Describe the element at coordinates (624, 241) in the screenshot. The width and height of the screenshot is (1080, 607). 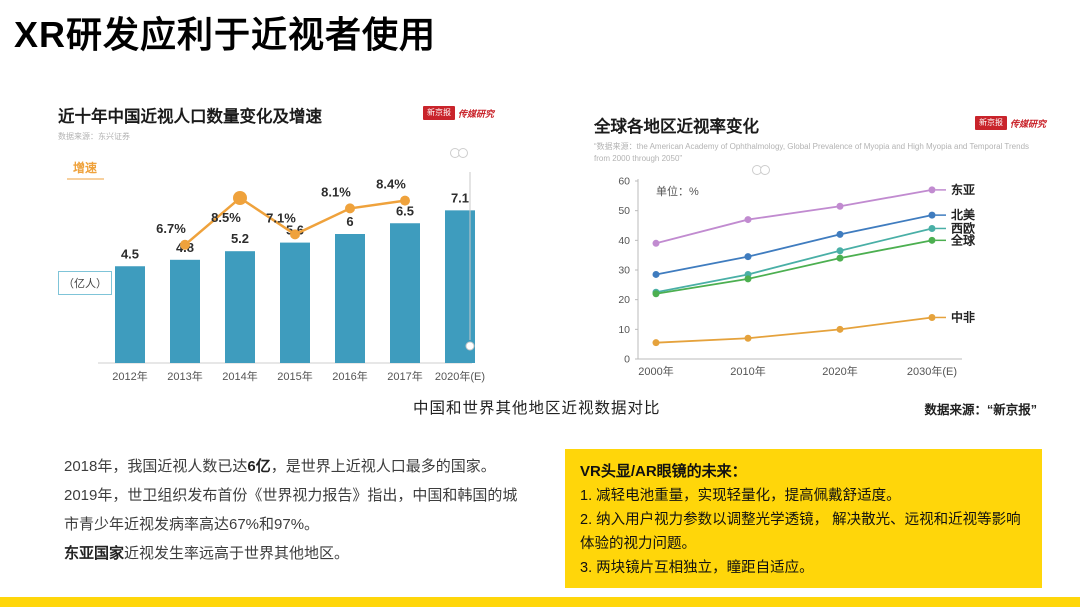
I see `chart-label: 40` at that location.